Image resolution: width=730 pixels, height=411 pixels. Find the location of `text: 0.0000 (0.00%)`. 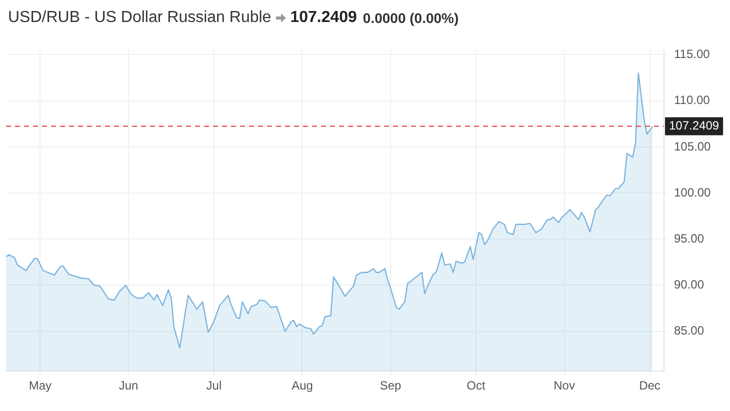

text: 0.0000 (0.00%) is located at coordinates (410, 18).